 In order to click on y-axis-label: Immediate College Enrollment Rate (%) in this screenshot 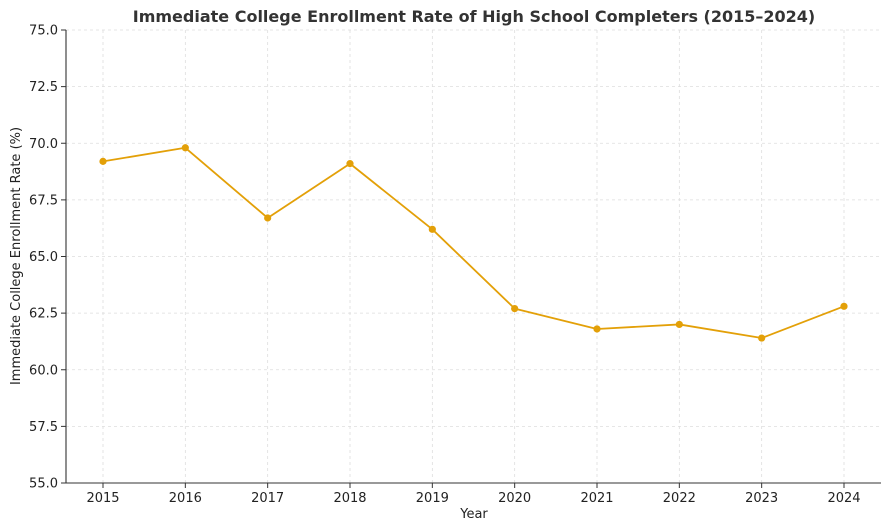, I will do `click(16, 256)`.